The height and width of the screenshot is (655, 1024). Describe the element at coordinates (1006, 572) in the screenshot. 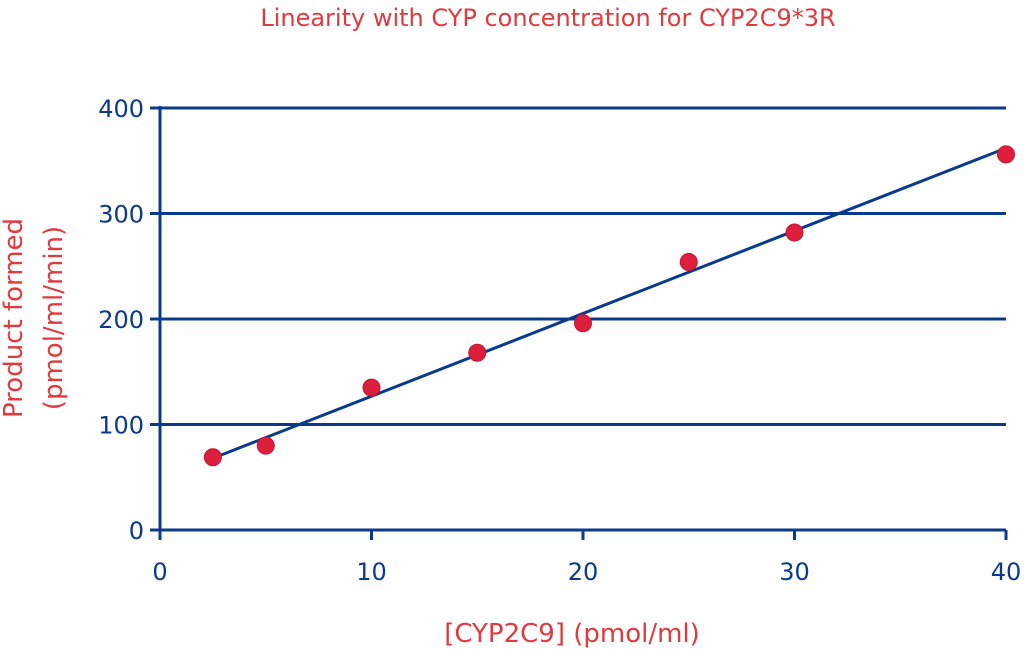

I see `x-tick-label-40: 40` at that location.